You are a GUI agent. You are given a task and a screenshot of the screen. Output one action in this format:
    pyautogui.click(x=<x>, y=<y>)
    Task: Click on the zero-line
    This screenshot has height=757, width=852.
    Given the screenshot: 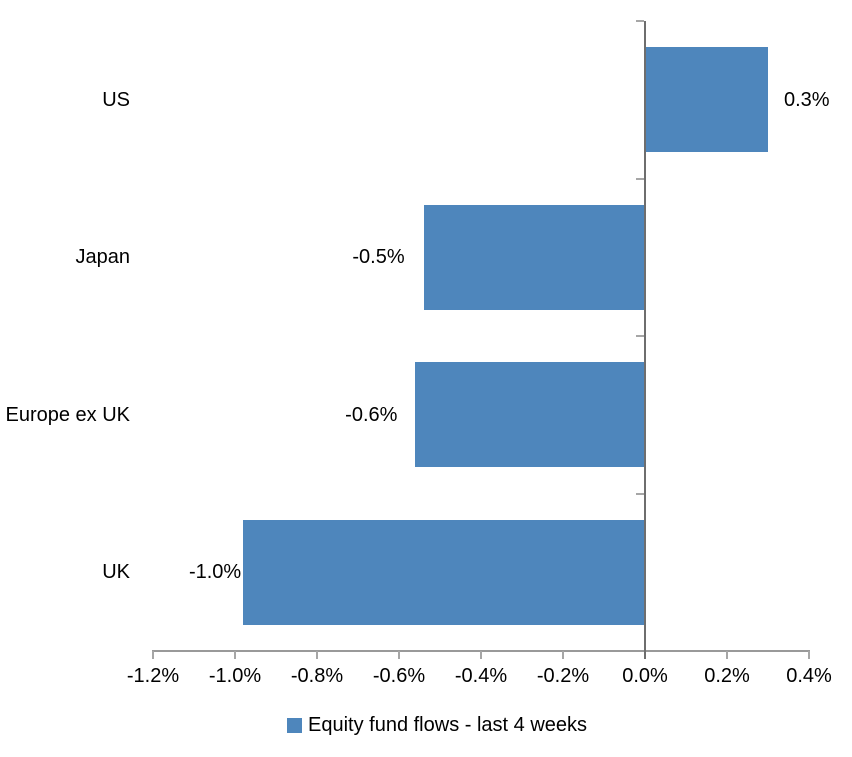 What is the action you would take?
    pyautogui.click(x=645, y=340)
    